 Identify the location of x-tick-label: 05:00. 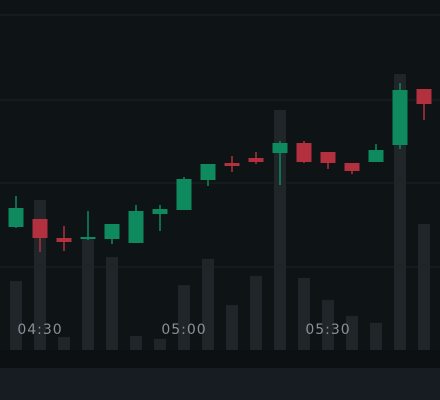
(183, 330).